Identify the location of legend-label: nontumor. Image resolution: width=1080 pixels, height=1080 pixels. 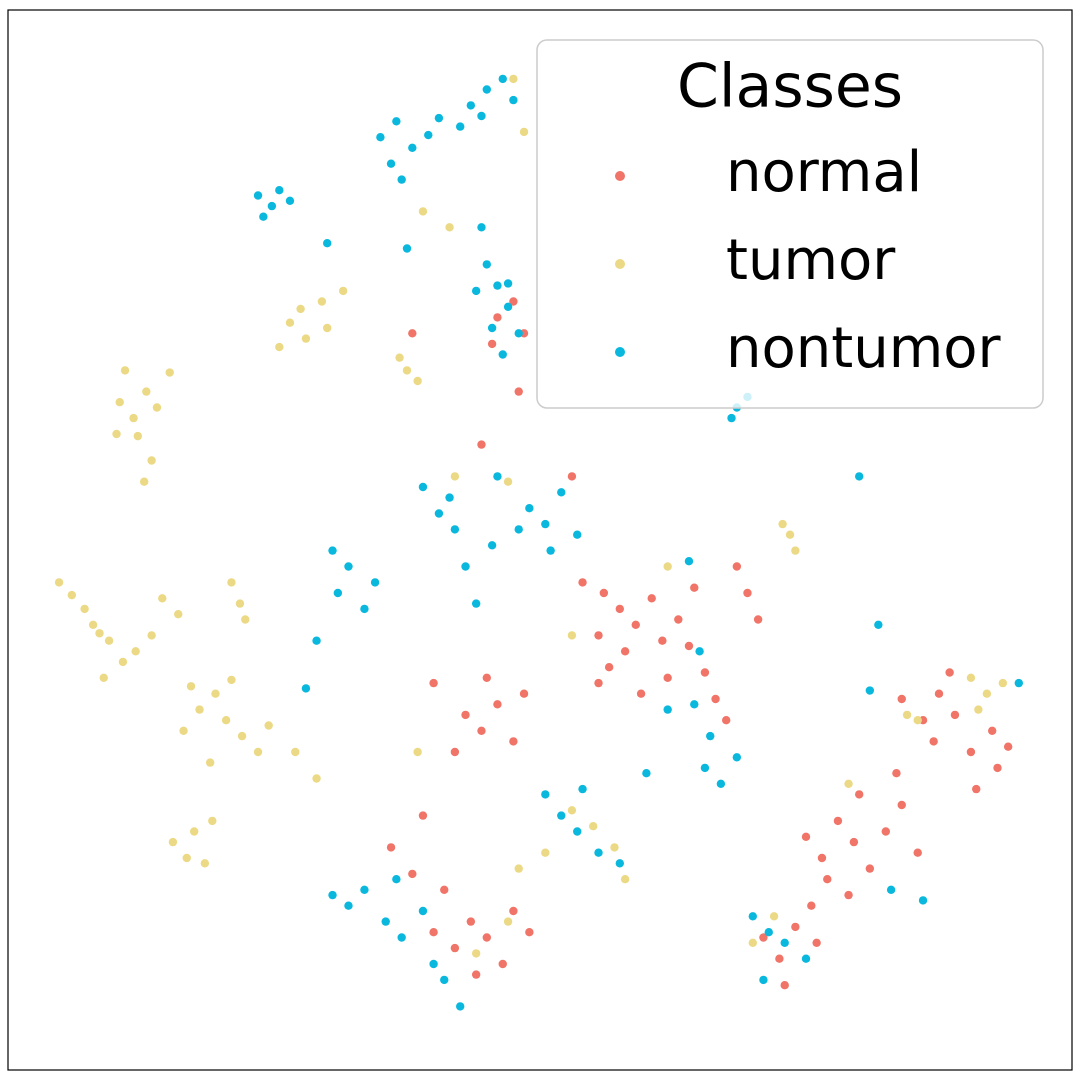
(864, 348).